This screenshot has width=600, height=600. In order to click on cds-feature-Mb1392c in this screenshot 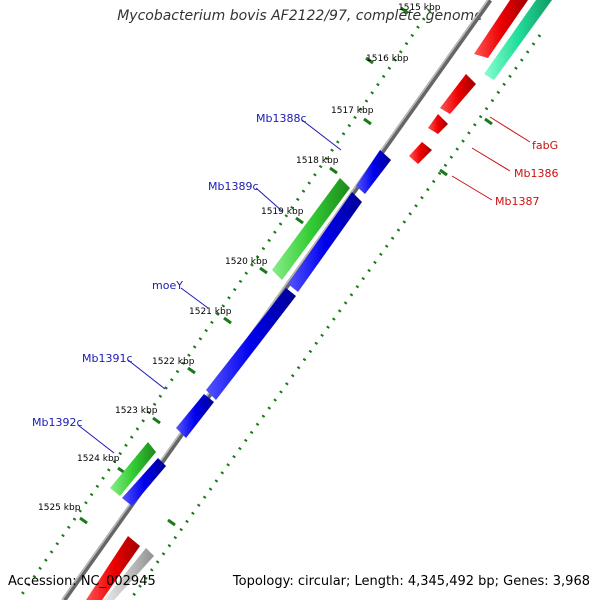, I will do `click(133, 469)`.